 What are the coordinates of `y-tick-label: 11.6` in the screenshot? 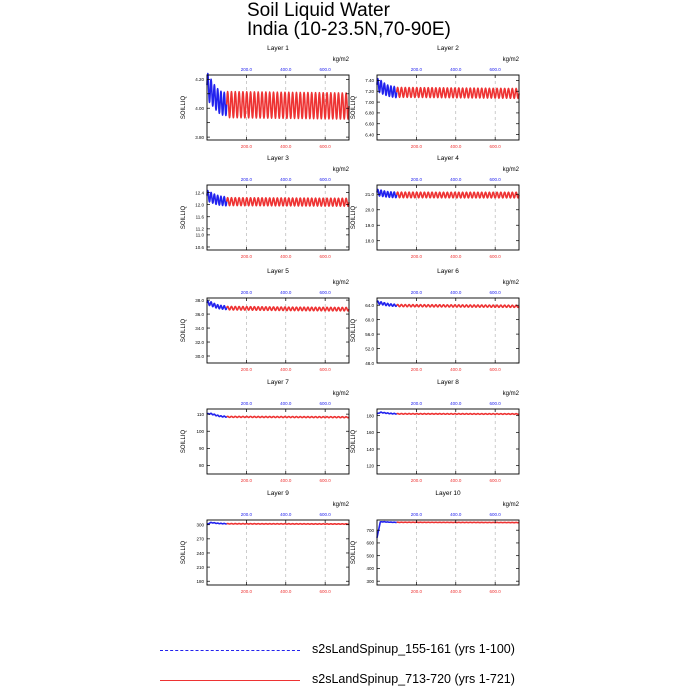 It's located at (200, 217).